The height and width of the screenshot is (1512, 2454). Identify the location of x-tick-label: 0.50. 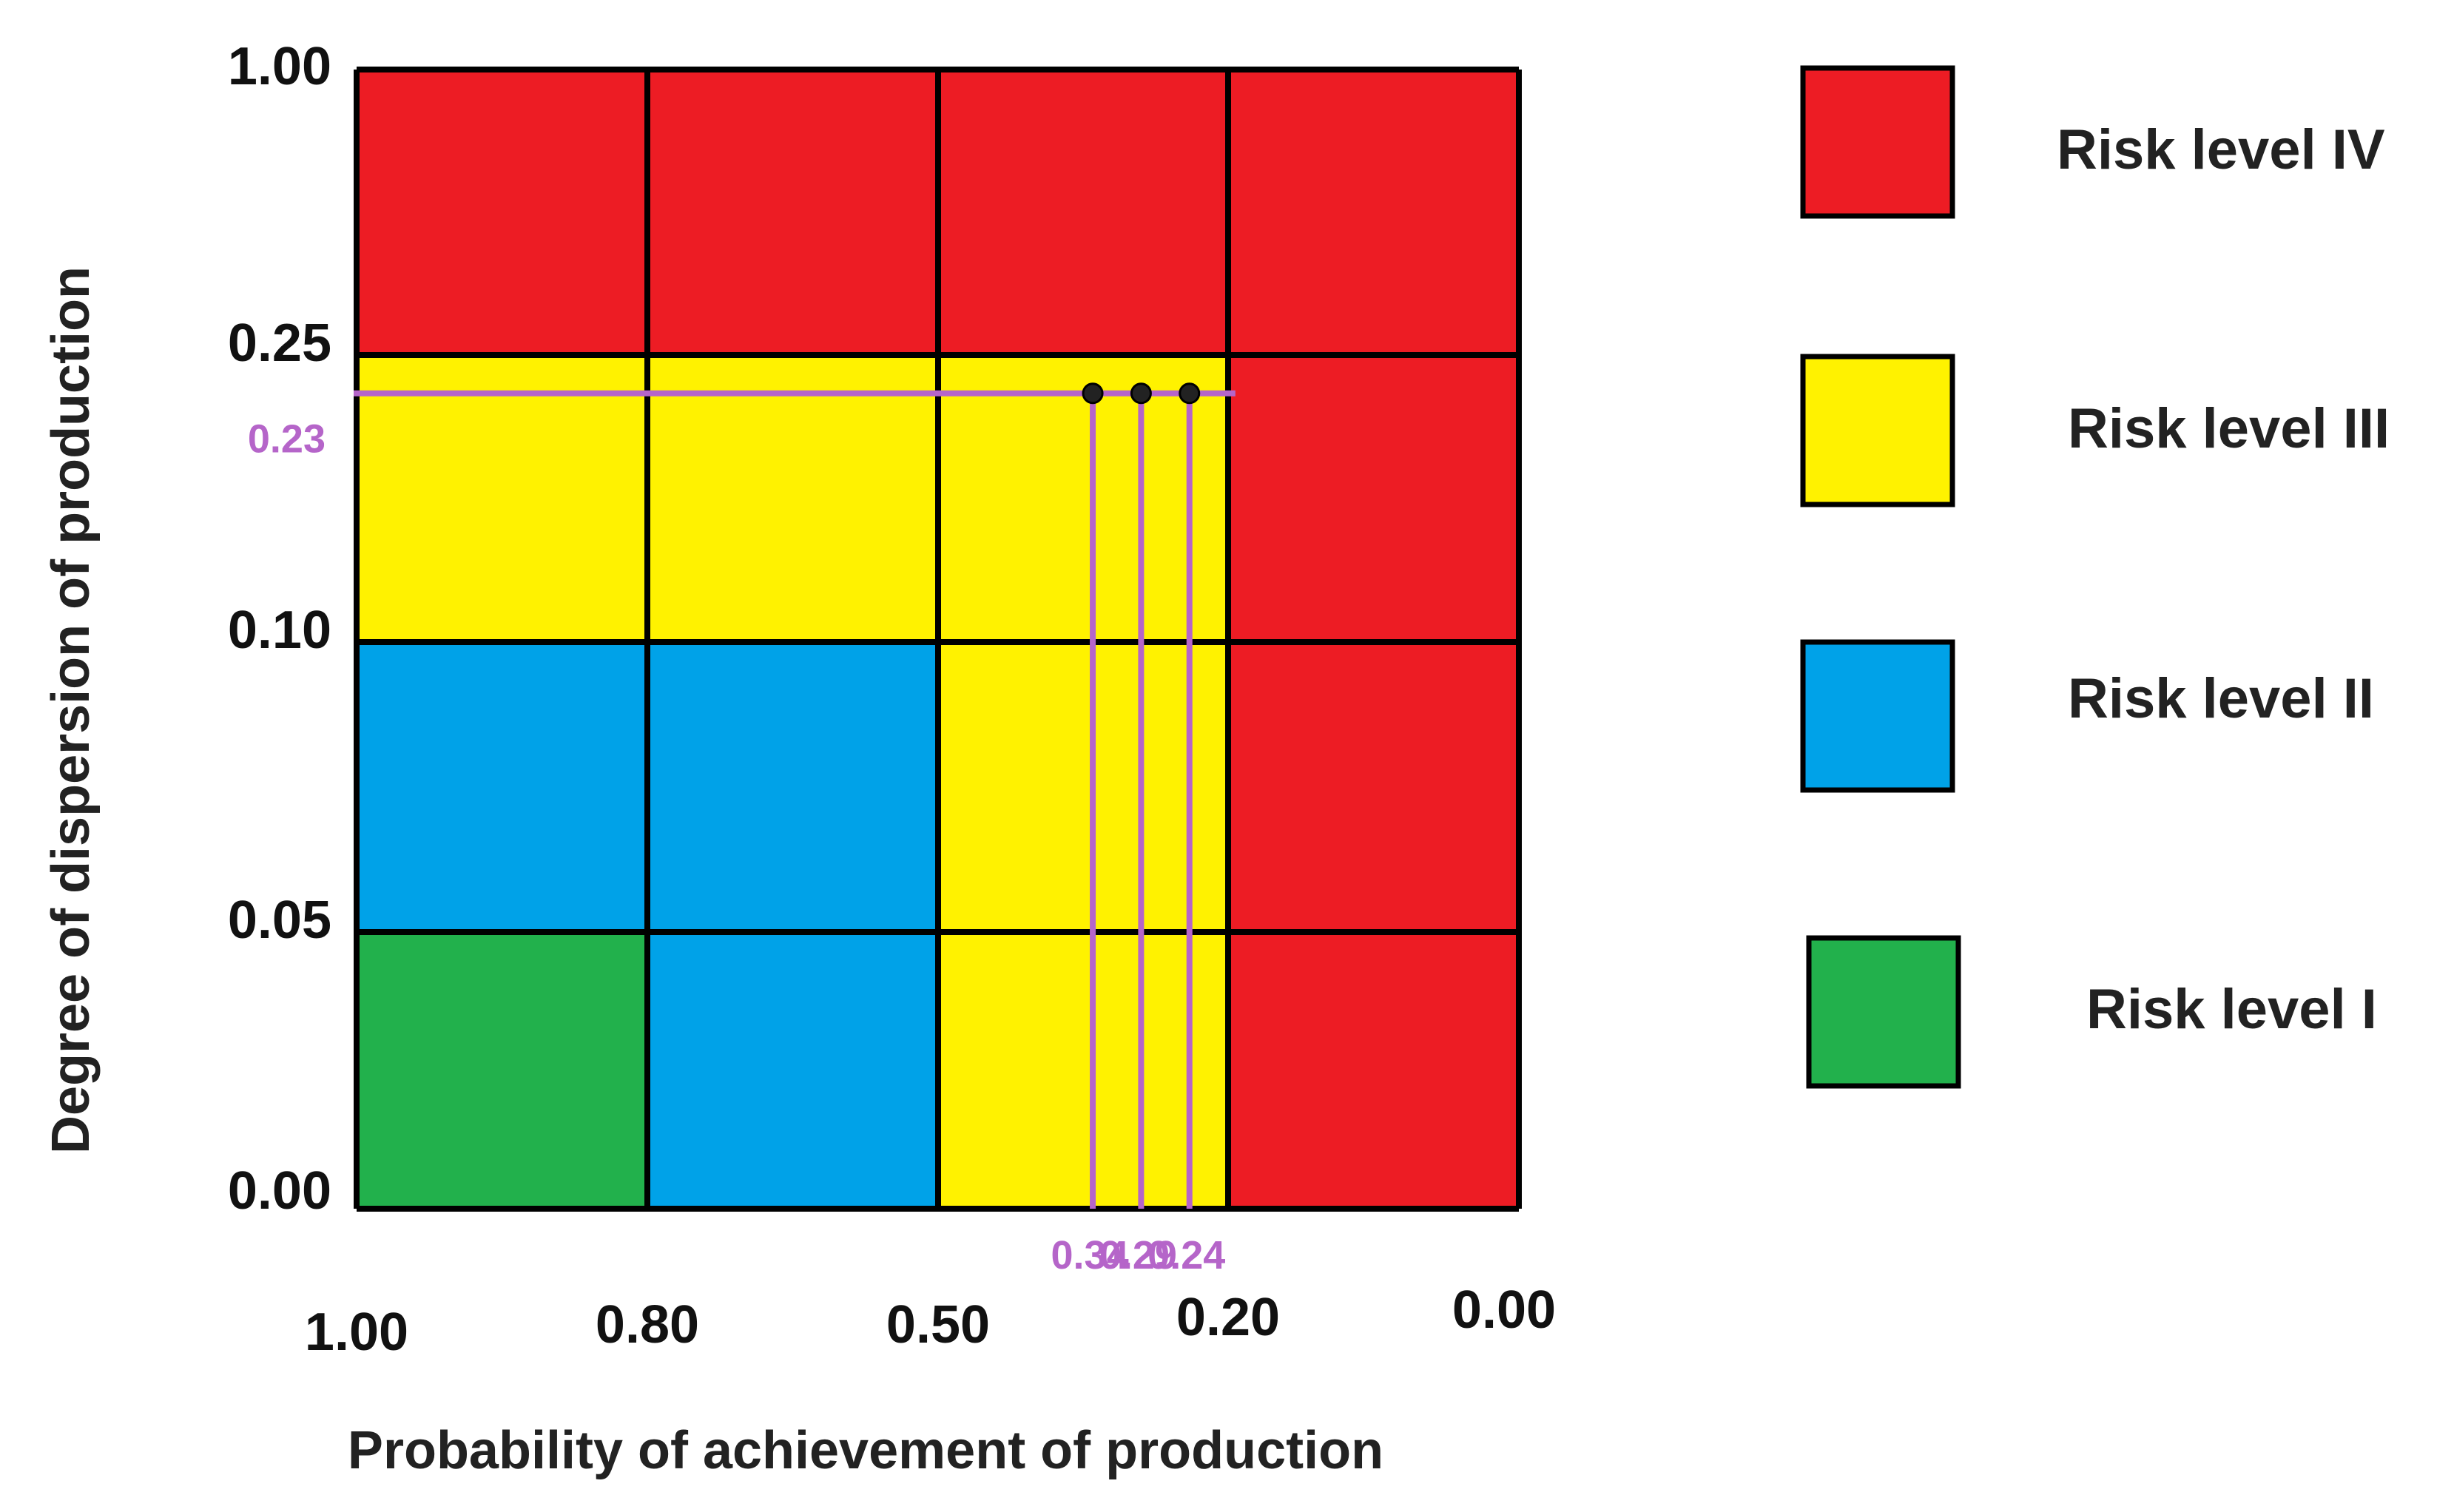
(938, 1324).